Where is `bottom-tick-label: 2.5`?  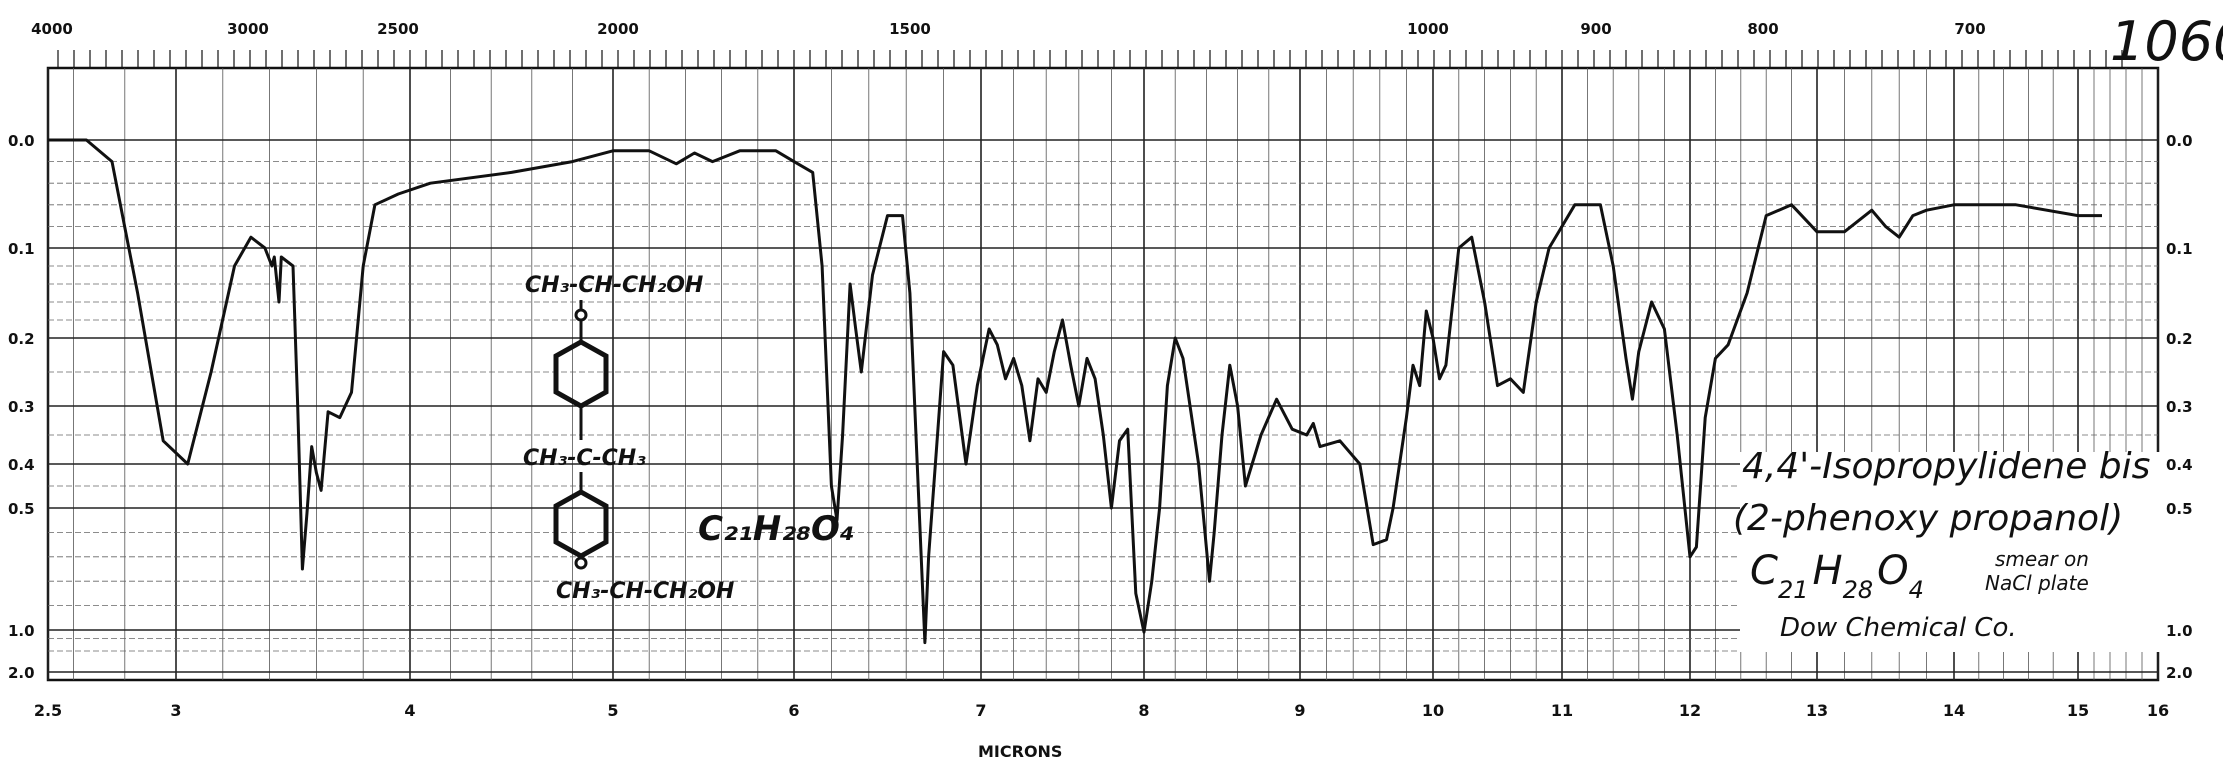
bottom-tick-label: 2.5 is located at coordinates (48, 710).